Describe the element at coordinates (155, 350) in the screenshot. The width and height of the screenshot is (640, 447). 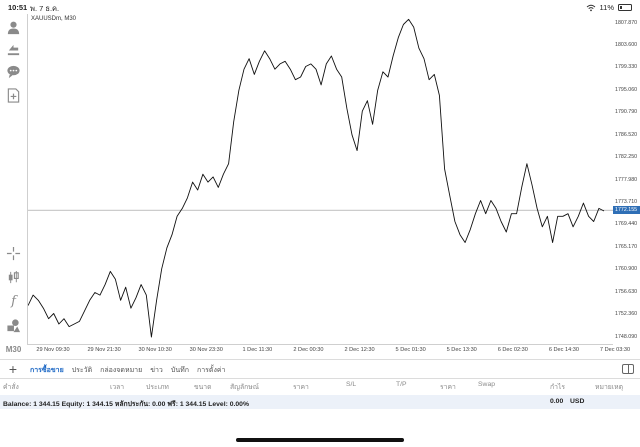
I see `time-tick-label: 30 Nov 10:30` at that location.